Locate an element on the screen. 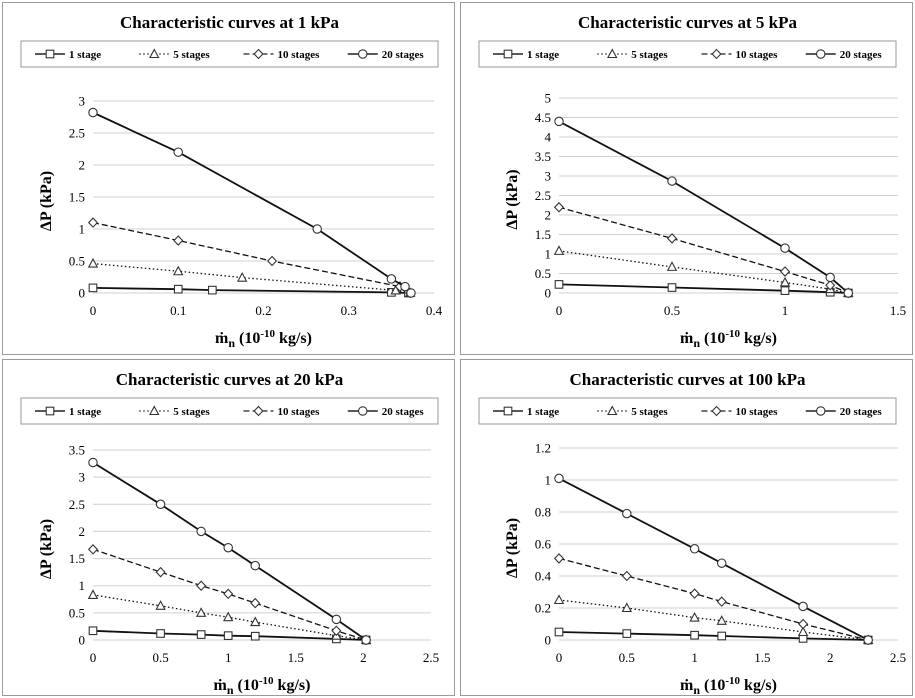 The image size is (915, 698). y-tick-label: 3 is located at coordinates (548, 176).